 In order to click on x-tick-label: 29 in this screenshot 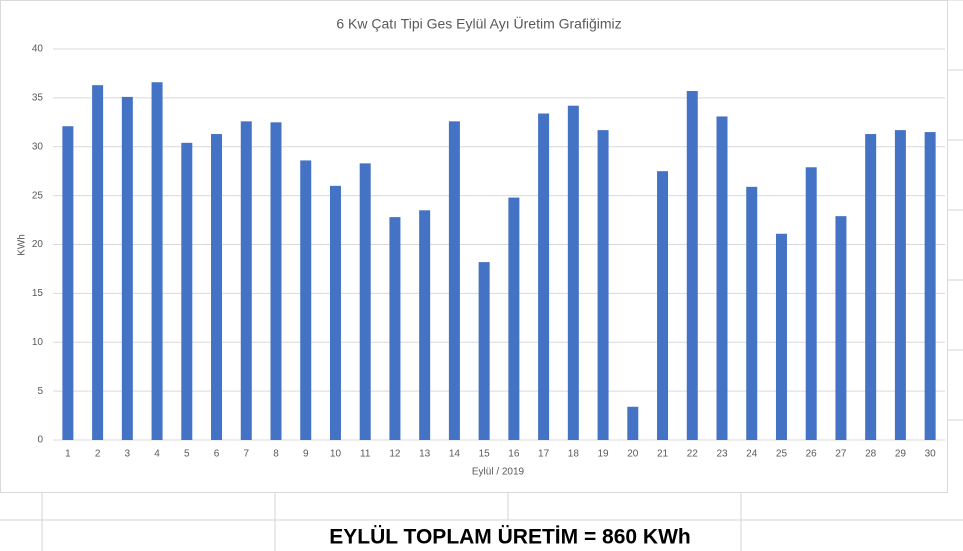, I will do `click(901, 454)`.